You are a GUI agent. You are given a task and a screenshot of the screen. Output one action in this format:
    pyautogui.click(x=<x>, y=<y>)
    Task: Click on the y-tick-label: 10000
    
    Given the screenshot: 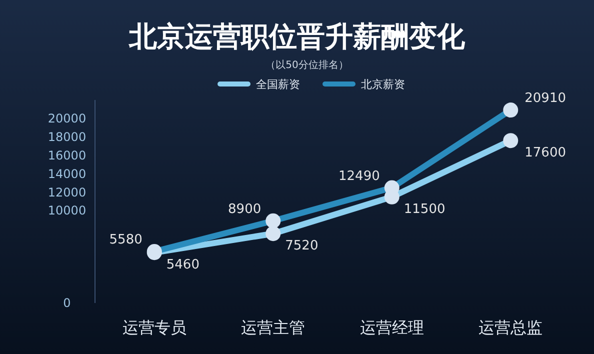 What is the action you would take?
    pyautogui.click(x=67, y=211)
    